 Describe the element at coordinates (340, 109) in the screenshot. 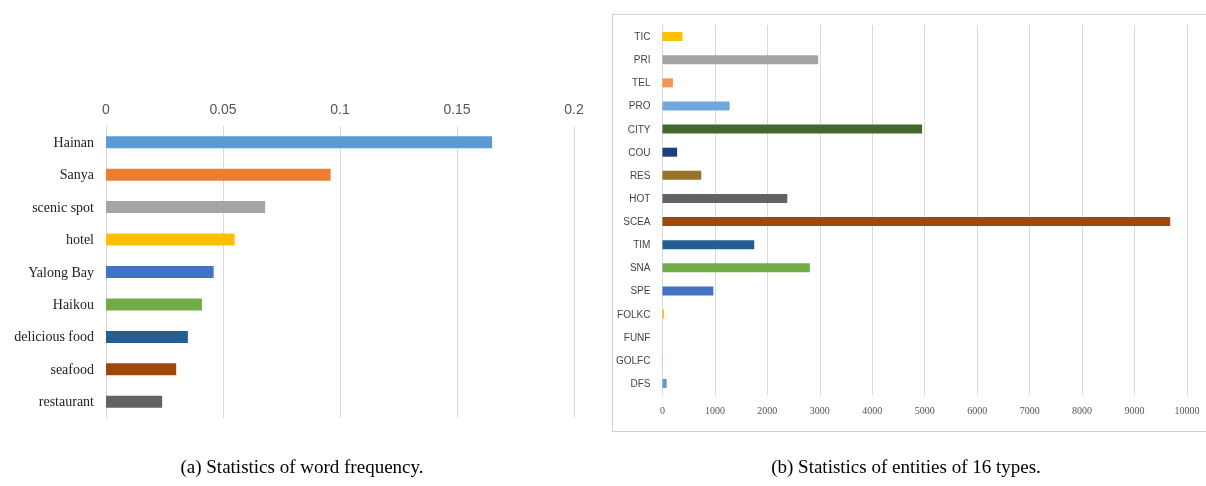

I see `x-tick-label: 0.1` at that location.